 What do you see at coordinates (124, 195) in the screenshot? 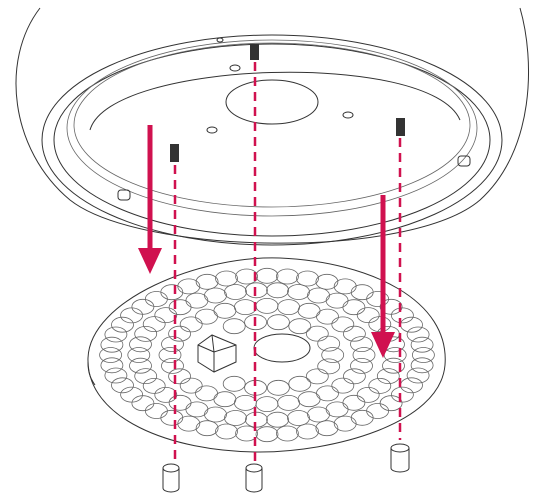
I see `clip` at bounding box center [124, 195].